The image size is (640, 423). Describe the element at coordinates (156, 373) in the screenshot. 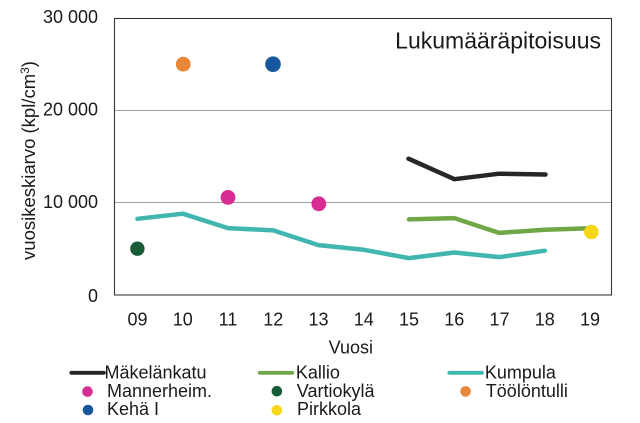

I see `svg-text: Mäkelänkatu` at that location.